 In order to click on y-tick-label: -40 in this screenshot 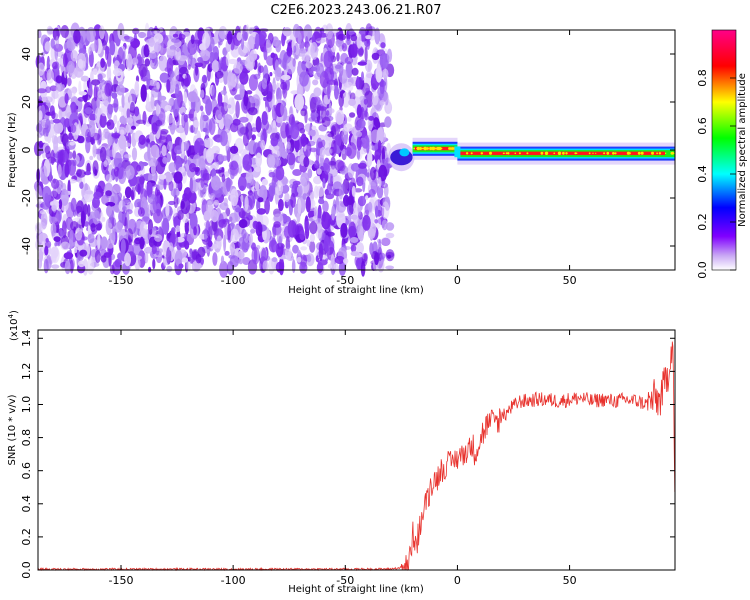, I will do `click(26, 246)`.